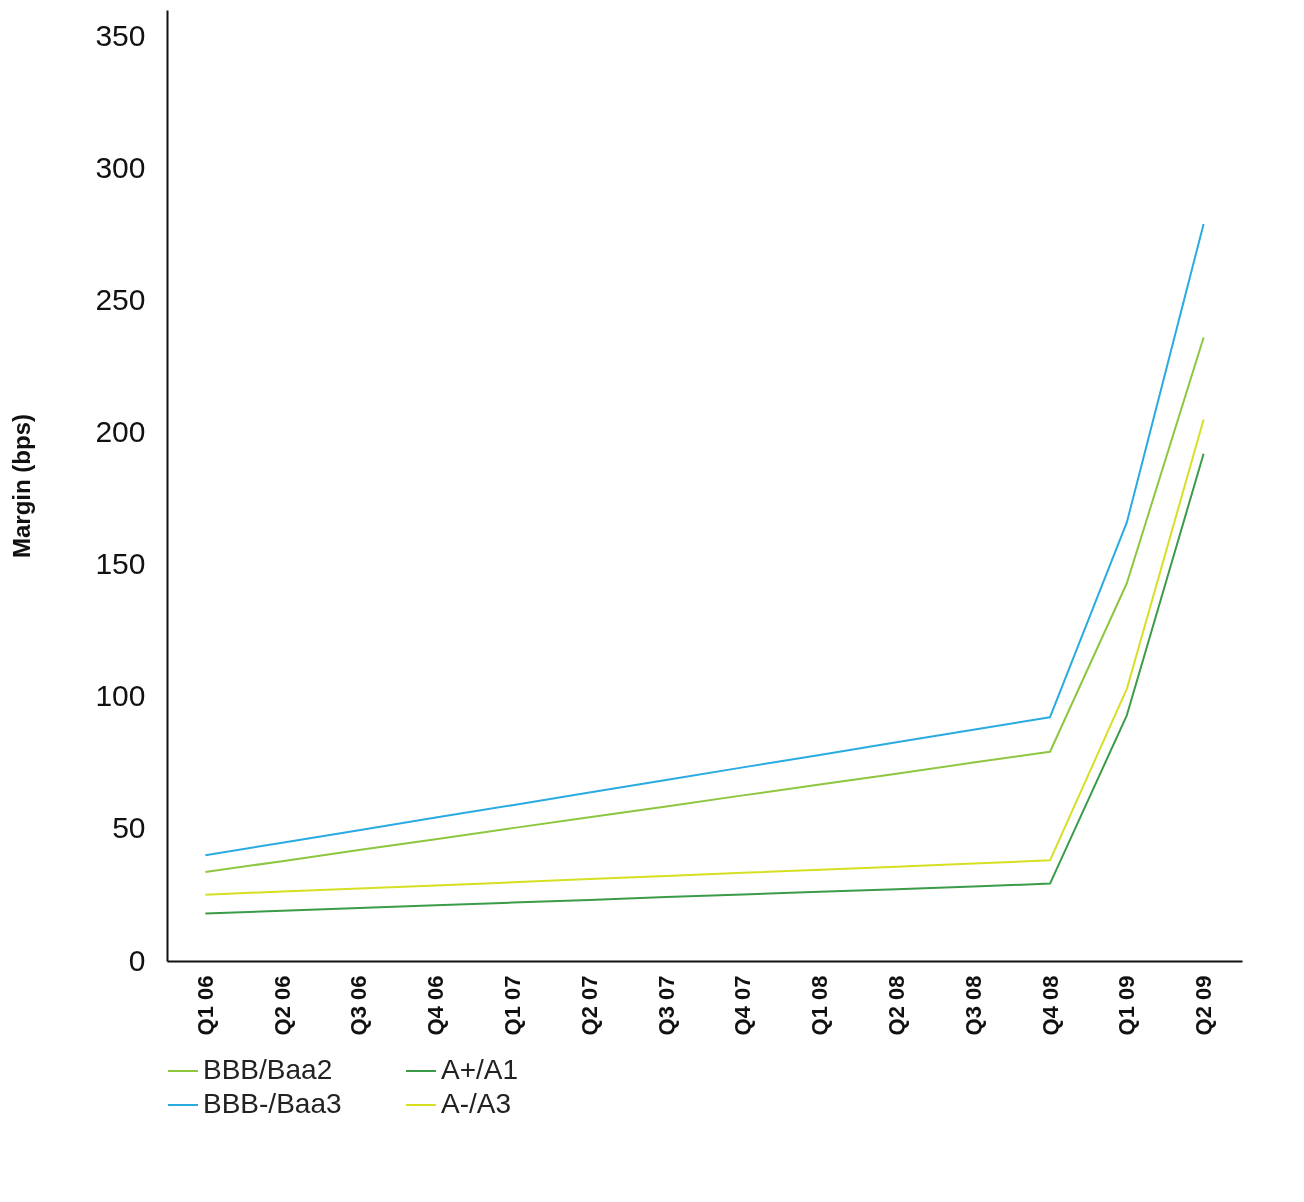  Describe the element at coordinates (120, 167) in the screenshot. I see `y-tick-label: 300` at that location.